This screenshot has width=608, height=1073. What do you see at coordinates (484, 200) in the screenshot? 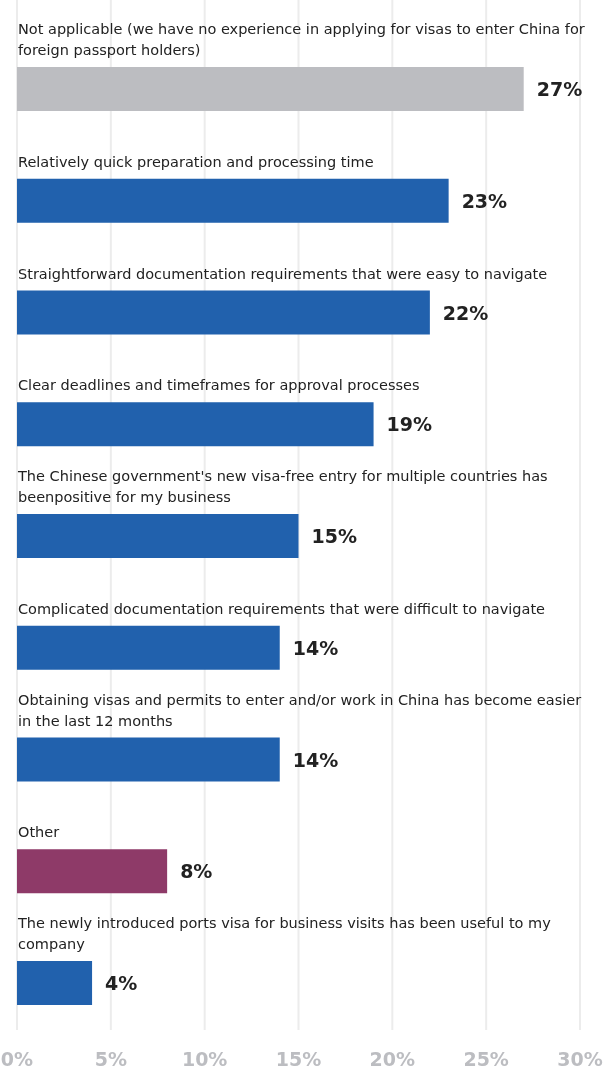
I see `data-label: 23%` at bounding box center [484, 200].